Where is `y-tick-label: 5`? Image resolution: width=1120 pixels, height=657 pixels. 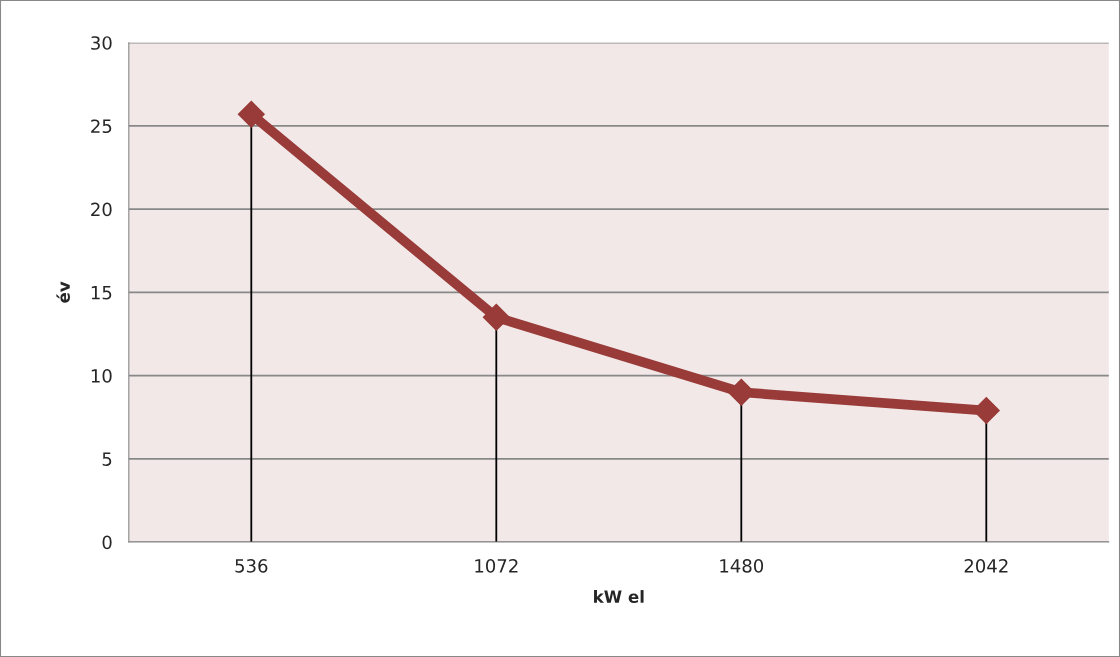
y-tick-label: 5 is located at coordinates (107, 459).